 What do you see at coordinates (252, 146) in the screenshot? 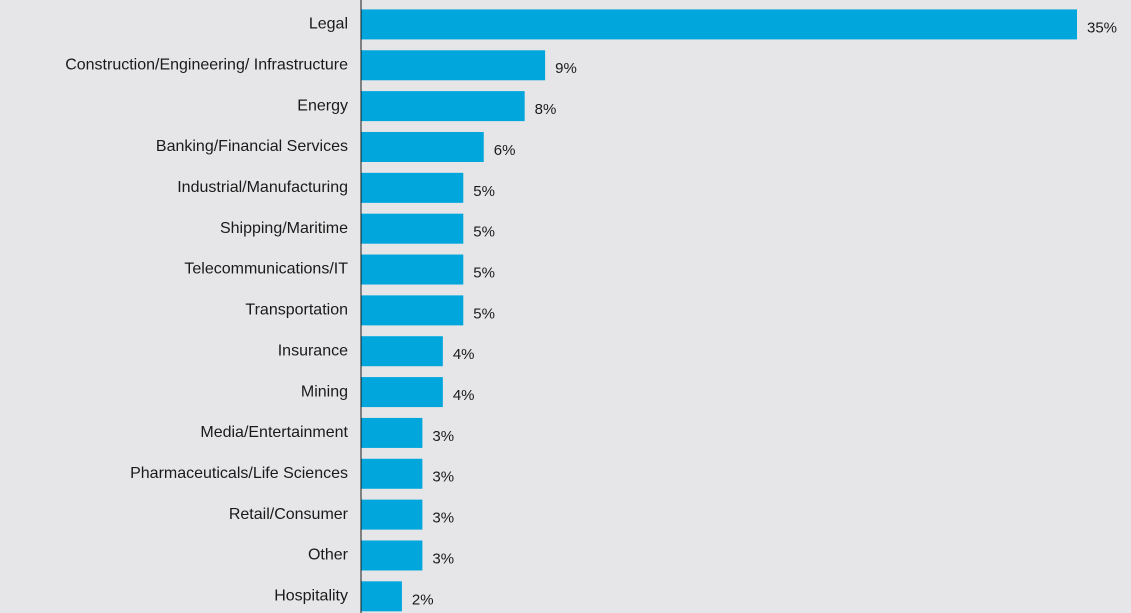
I see `category-label: Banking/Financial Services` at bounding box center [252, 146].